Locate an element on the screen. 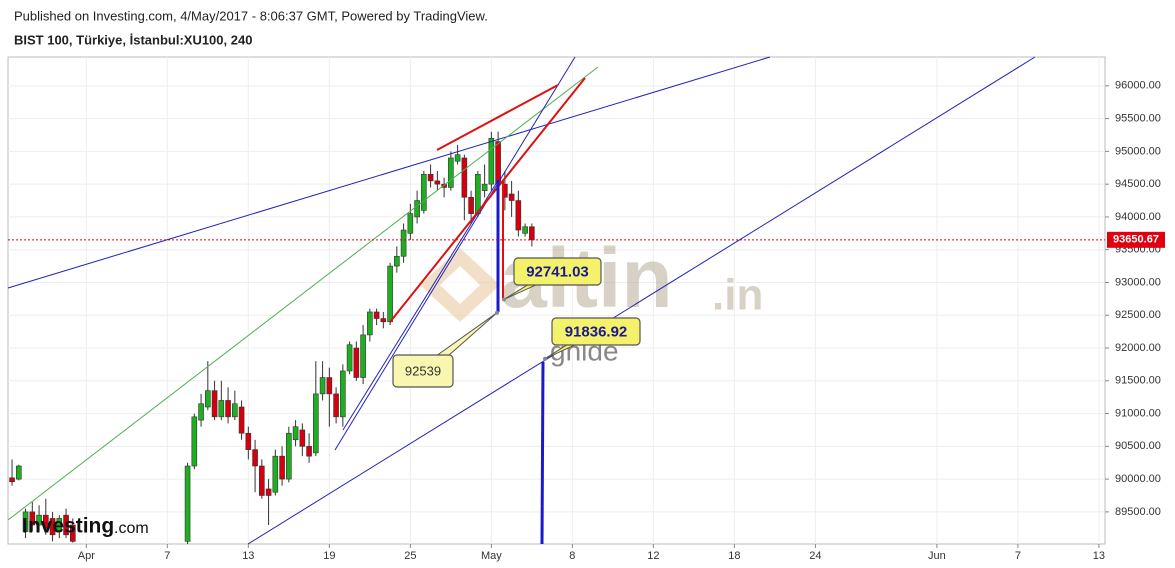  y-tick-label: 89500.00 is located at coordinates (1138, 512).